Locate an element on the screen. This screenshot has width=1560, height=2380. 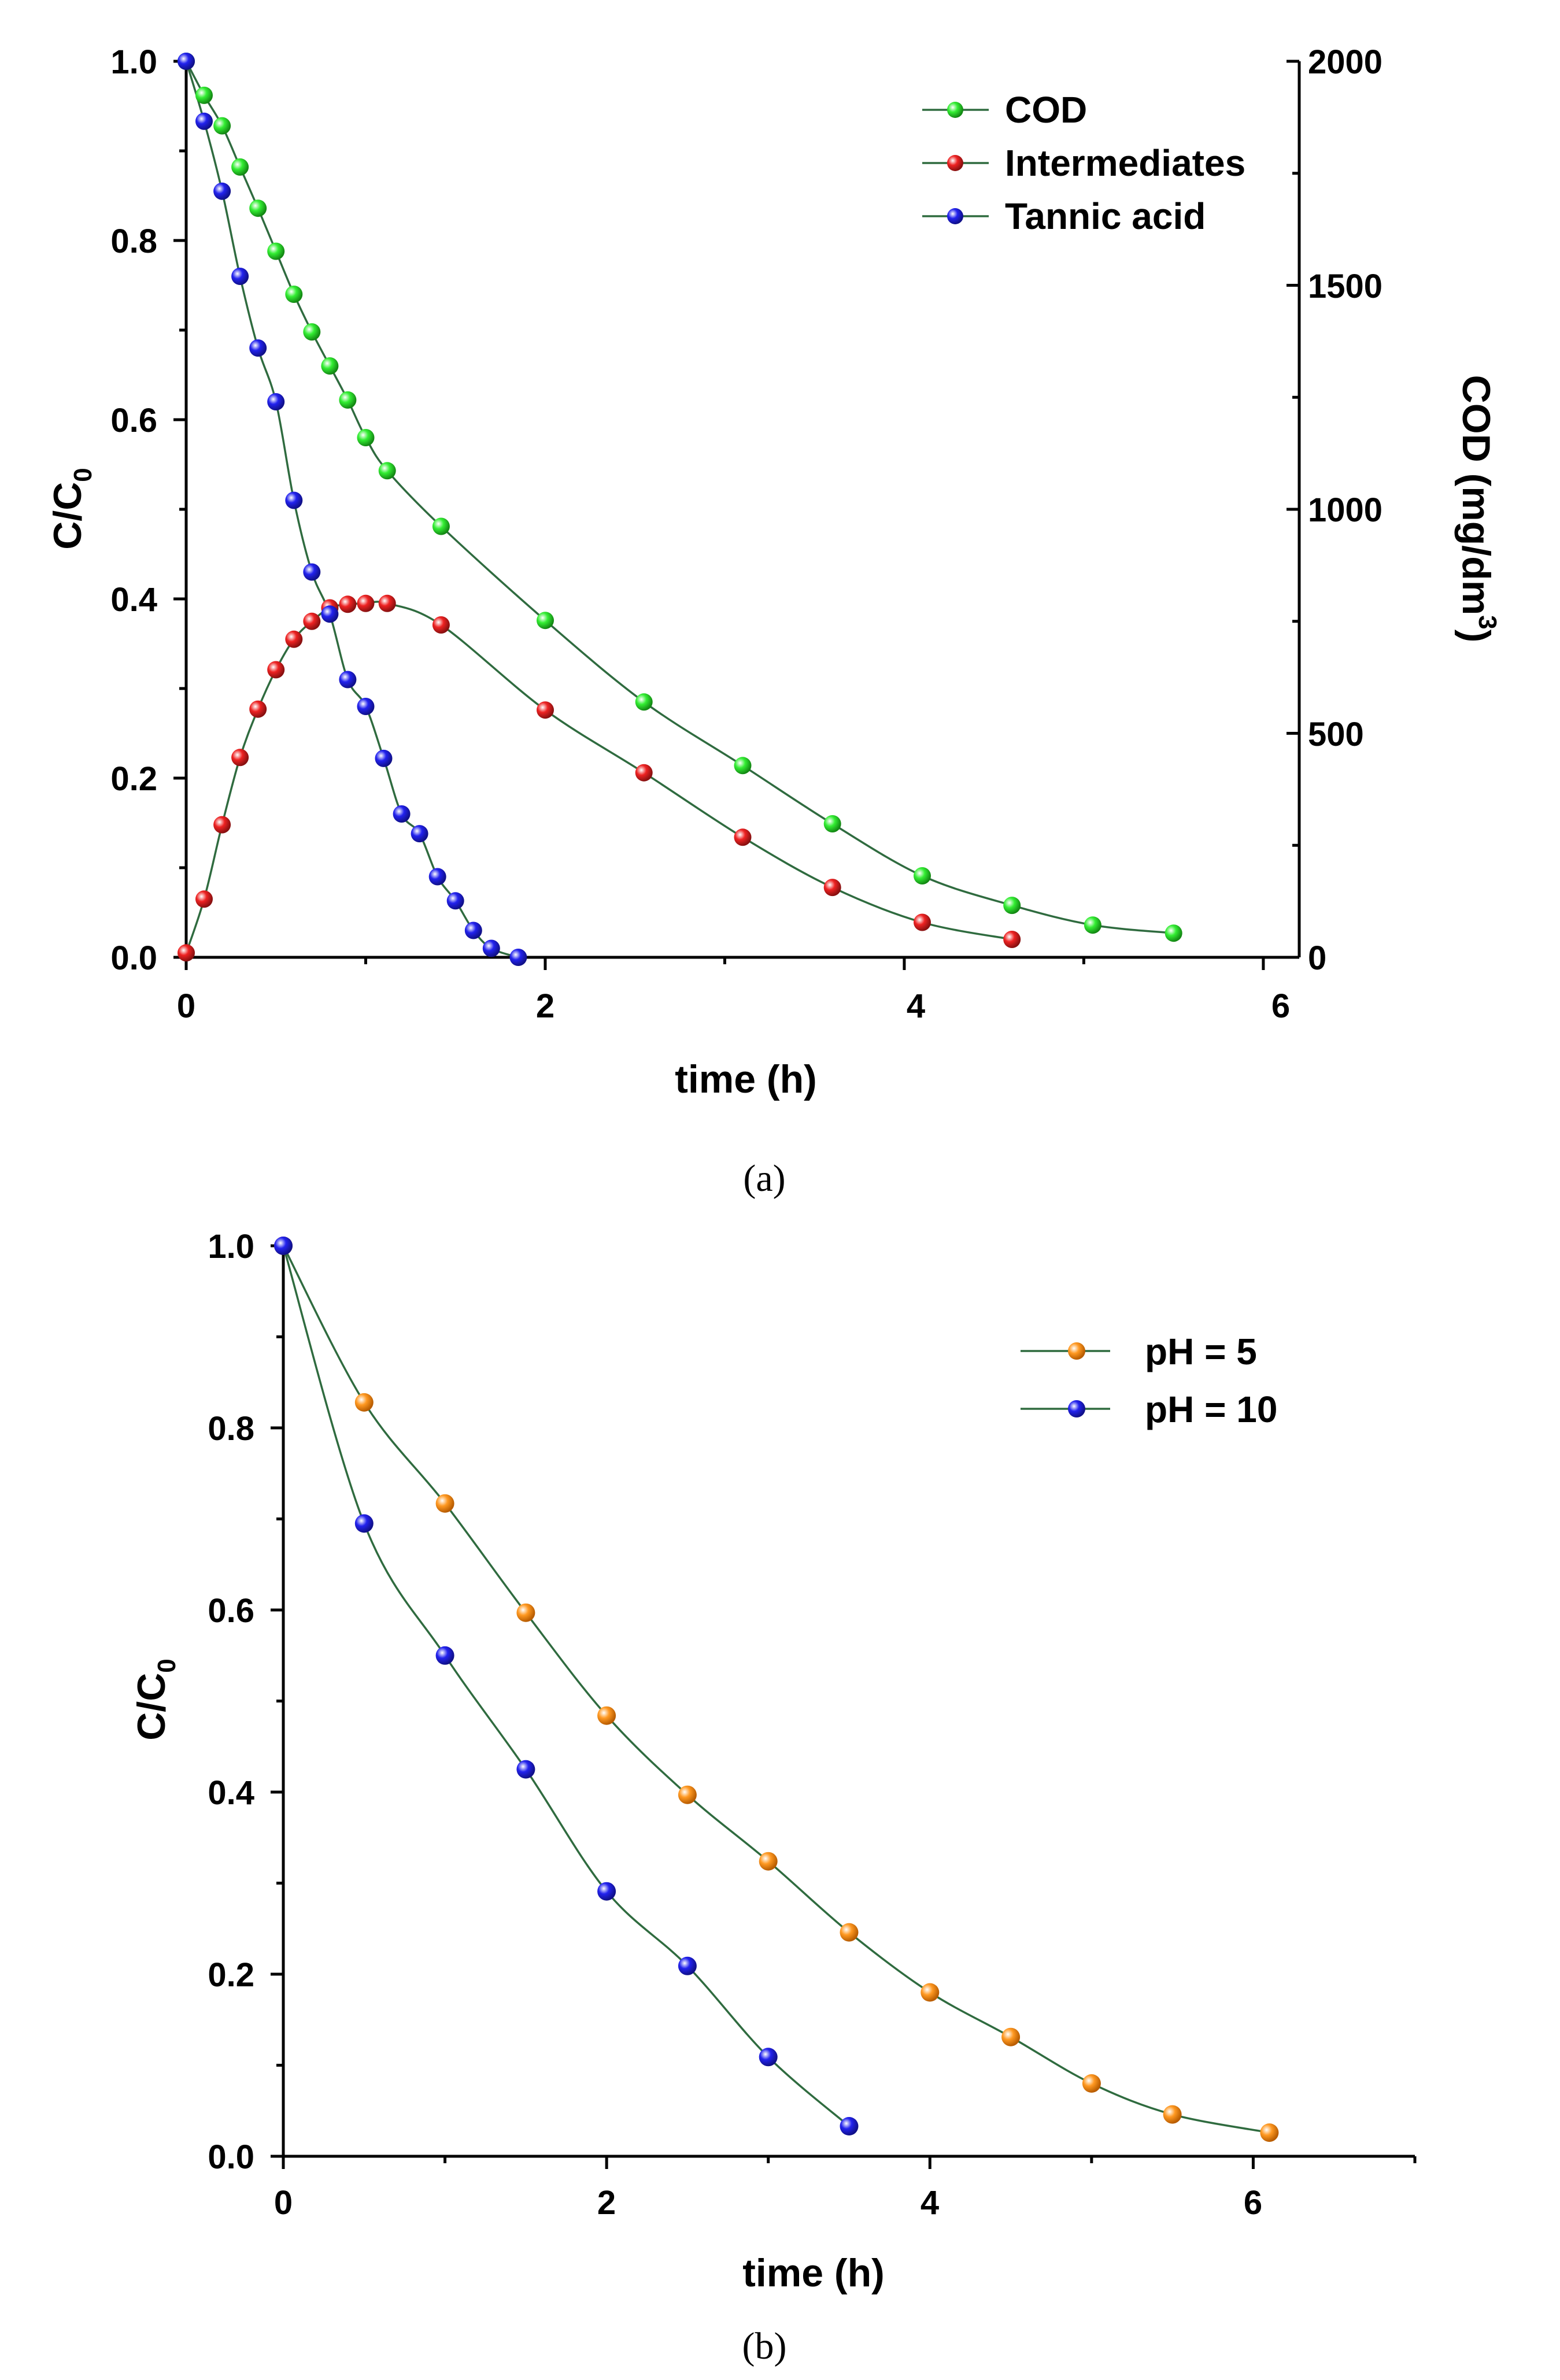
chart-b-x-axis-title: time (h) is located at coordinates (813, 2273).